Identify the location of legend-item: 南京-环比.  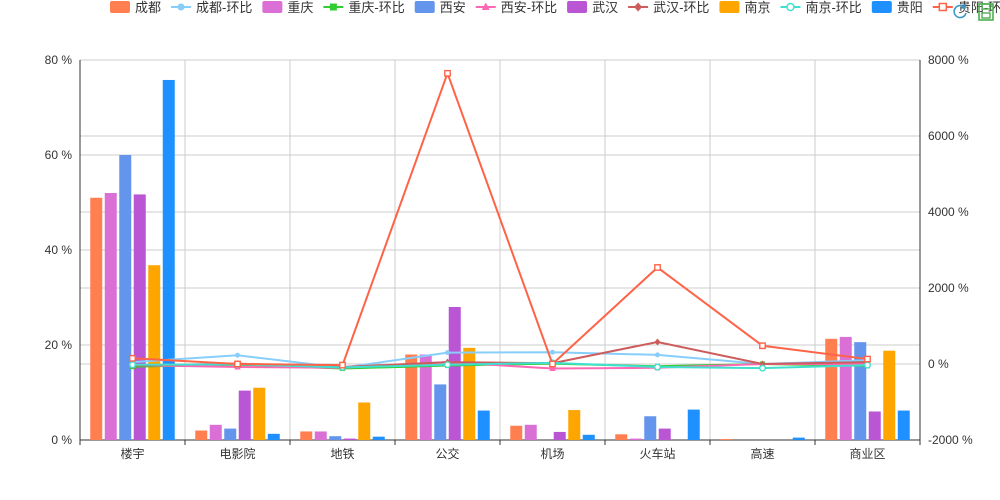
(821, 7).